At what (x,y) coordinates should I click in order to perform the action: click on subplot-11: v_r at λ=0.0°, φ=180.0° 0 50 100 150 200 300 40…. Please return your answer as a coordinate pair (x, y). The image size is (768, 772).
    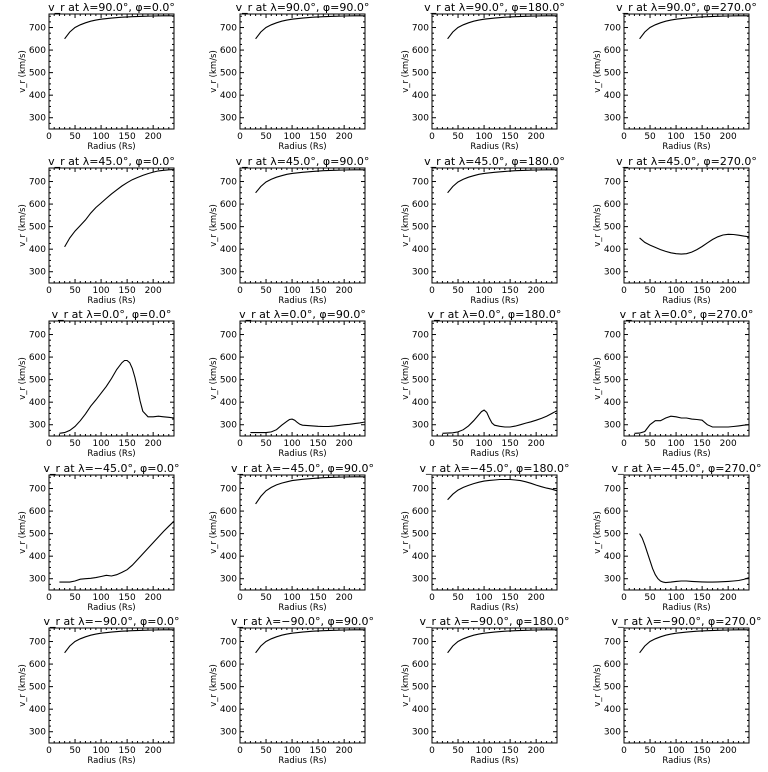
    Looking at the image, I should click on (481, 383).